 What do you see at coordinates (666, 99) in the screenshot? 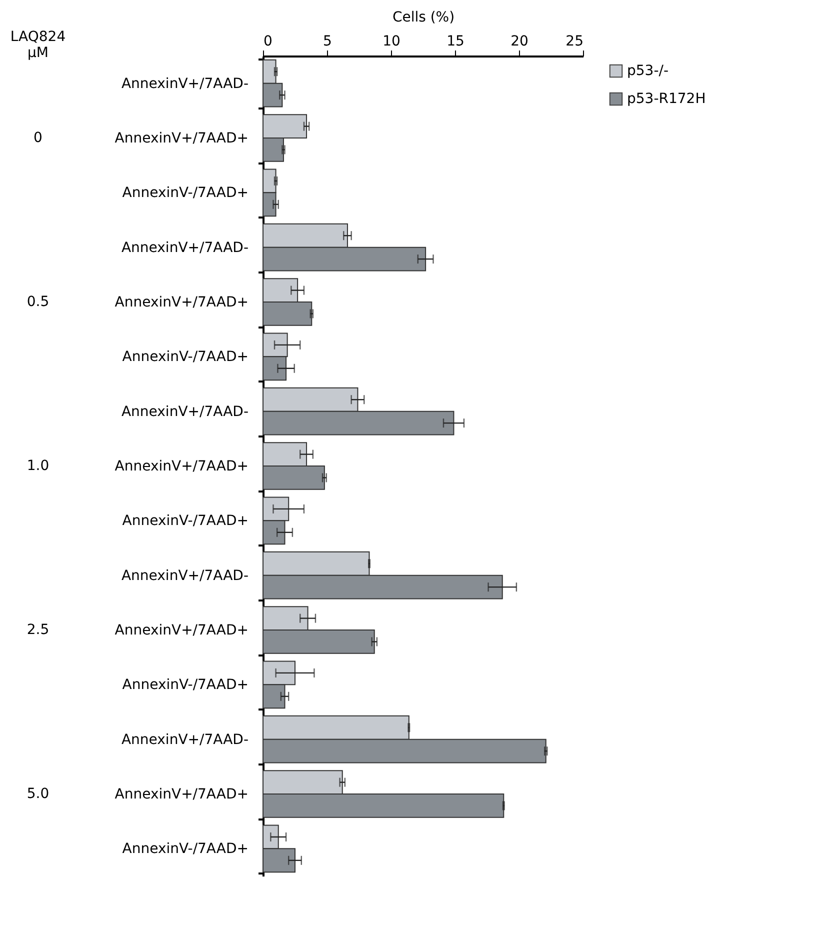
I see `legend-label: p53-R172H` at bounding box center [666, 99].